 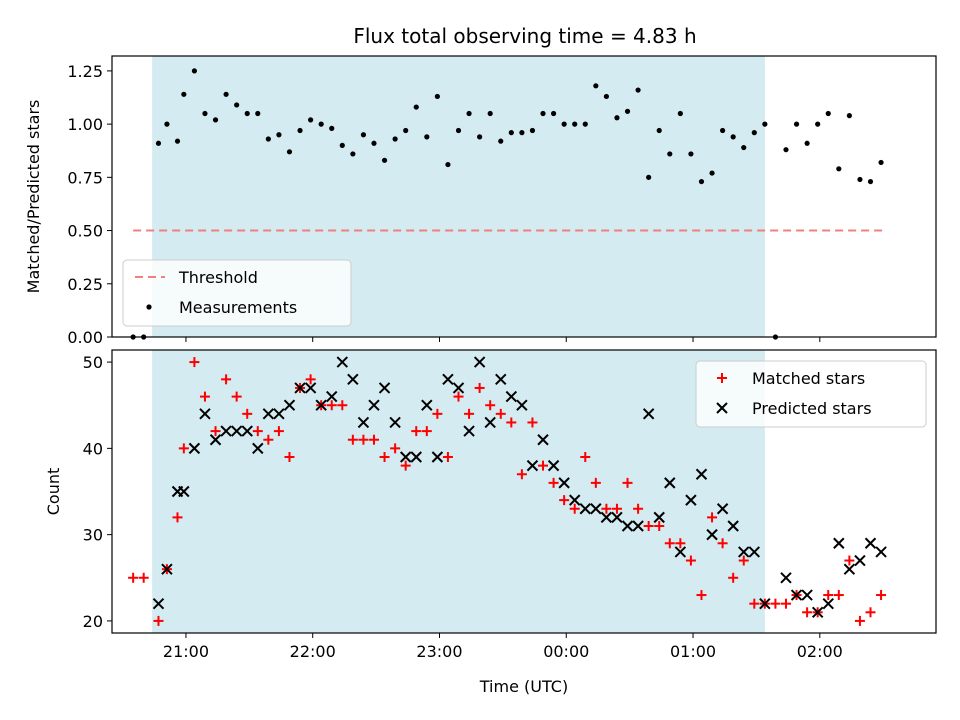 I want to click on x-tick-label: 23:00, so click(x=439, y=651).